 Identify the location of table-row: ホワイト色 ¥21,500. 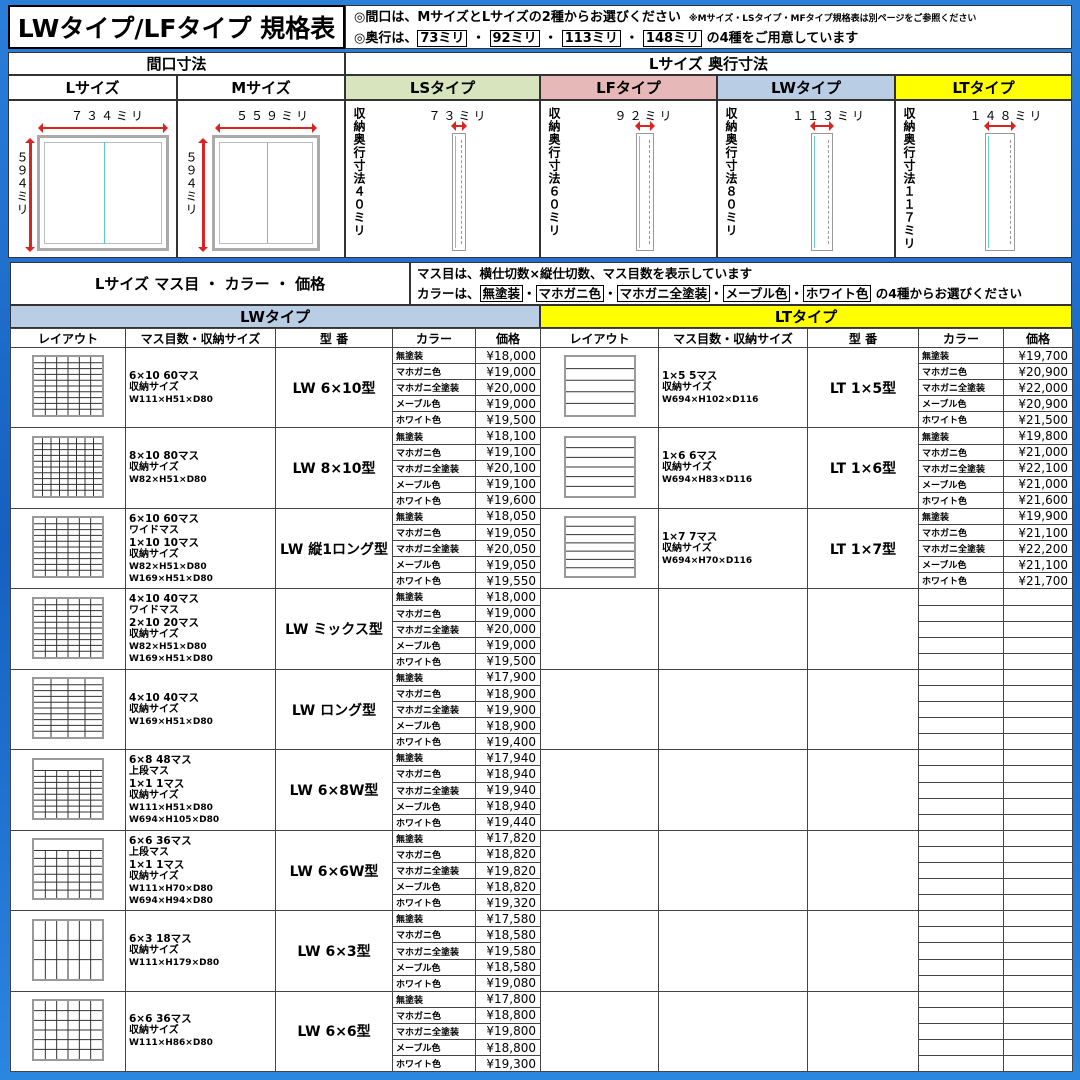
(807, 420).